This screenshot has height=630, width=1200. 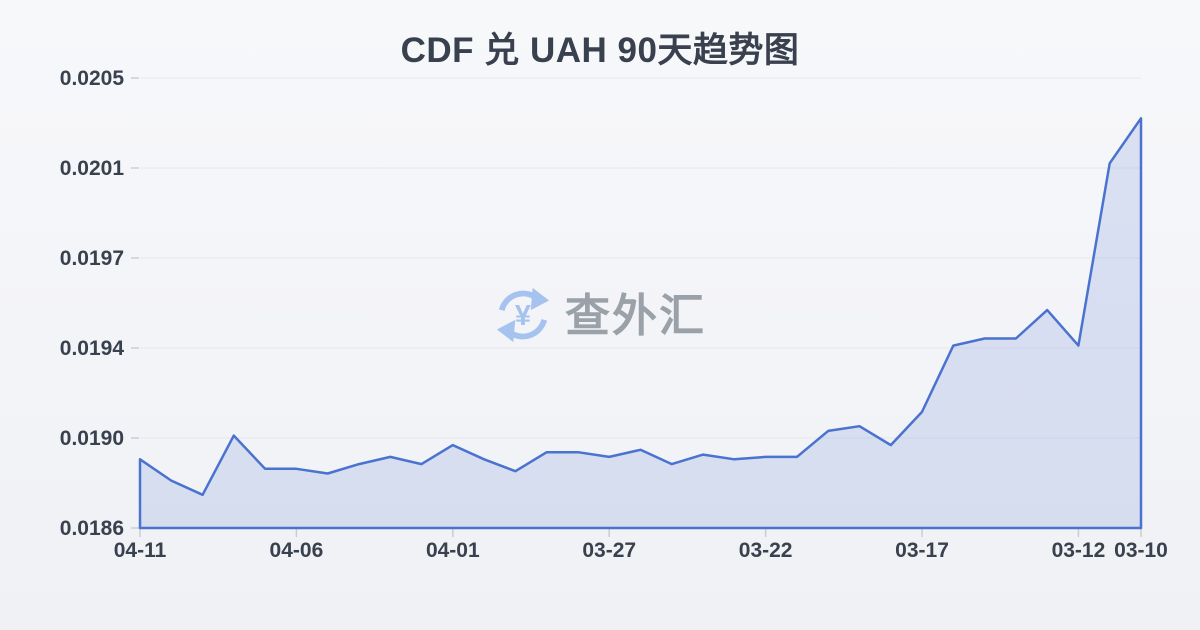 I want to click on x-axis-label: 03-27, so click(x=609, y=550).